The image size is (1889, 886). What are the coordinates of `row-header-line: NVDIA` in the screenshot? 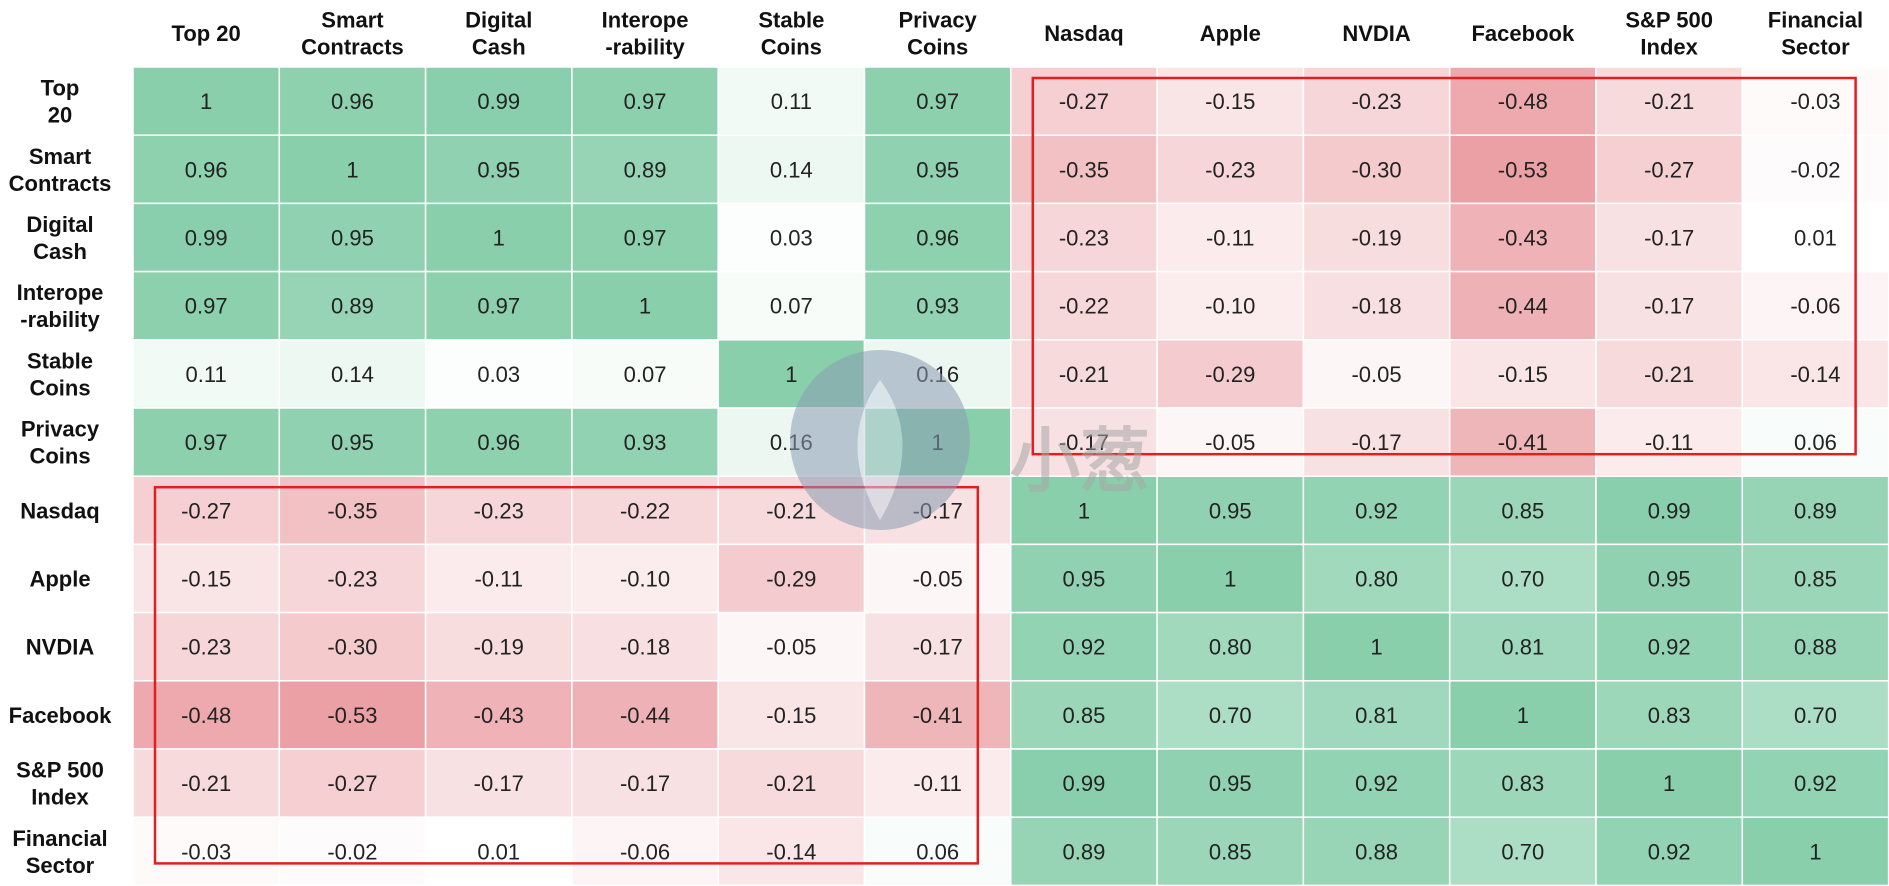 It's located at (60, 647).